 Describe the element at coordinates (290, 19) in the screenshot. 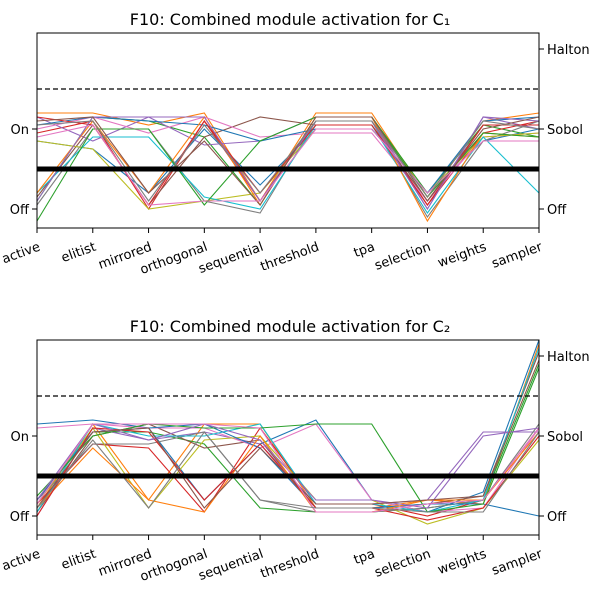

I see `chart-title: F10: Combined module activation for C₁` at that location.